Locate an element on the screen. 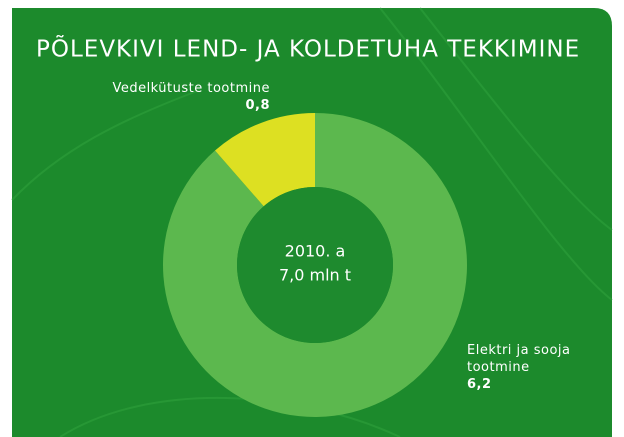  value-label: 0,8 is located at coordinates (257, 105).